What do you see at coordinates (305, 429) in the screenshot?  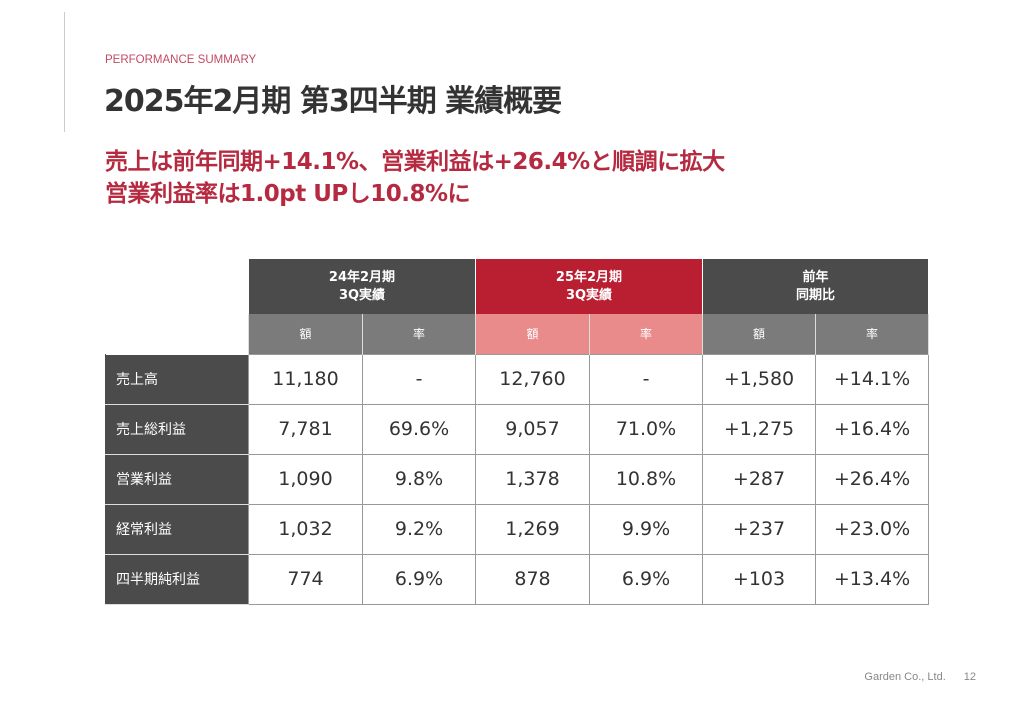 I see `table-cell: 7,781` at bounding box center [305, 429].